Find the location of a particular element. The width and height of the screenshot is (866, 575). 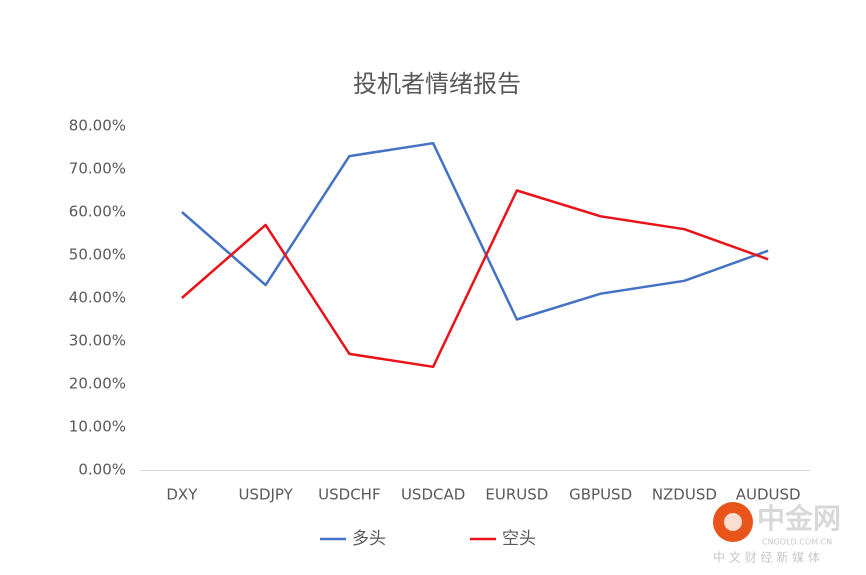

x-tick-label: EURUSD is located at coordinates (516, 495).